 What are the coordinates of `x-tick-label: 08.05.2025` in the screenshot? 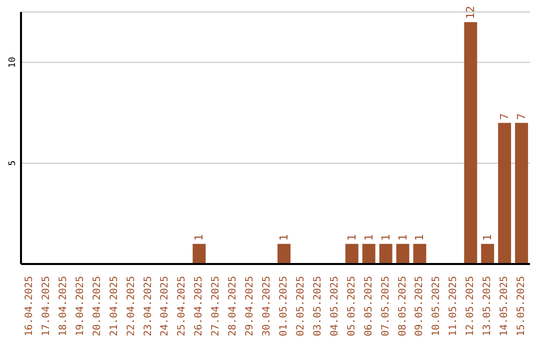 It's located at (402, 306).